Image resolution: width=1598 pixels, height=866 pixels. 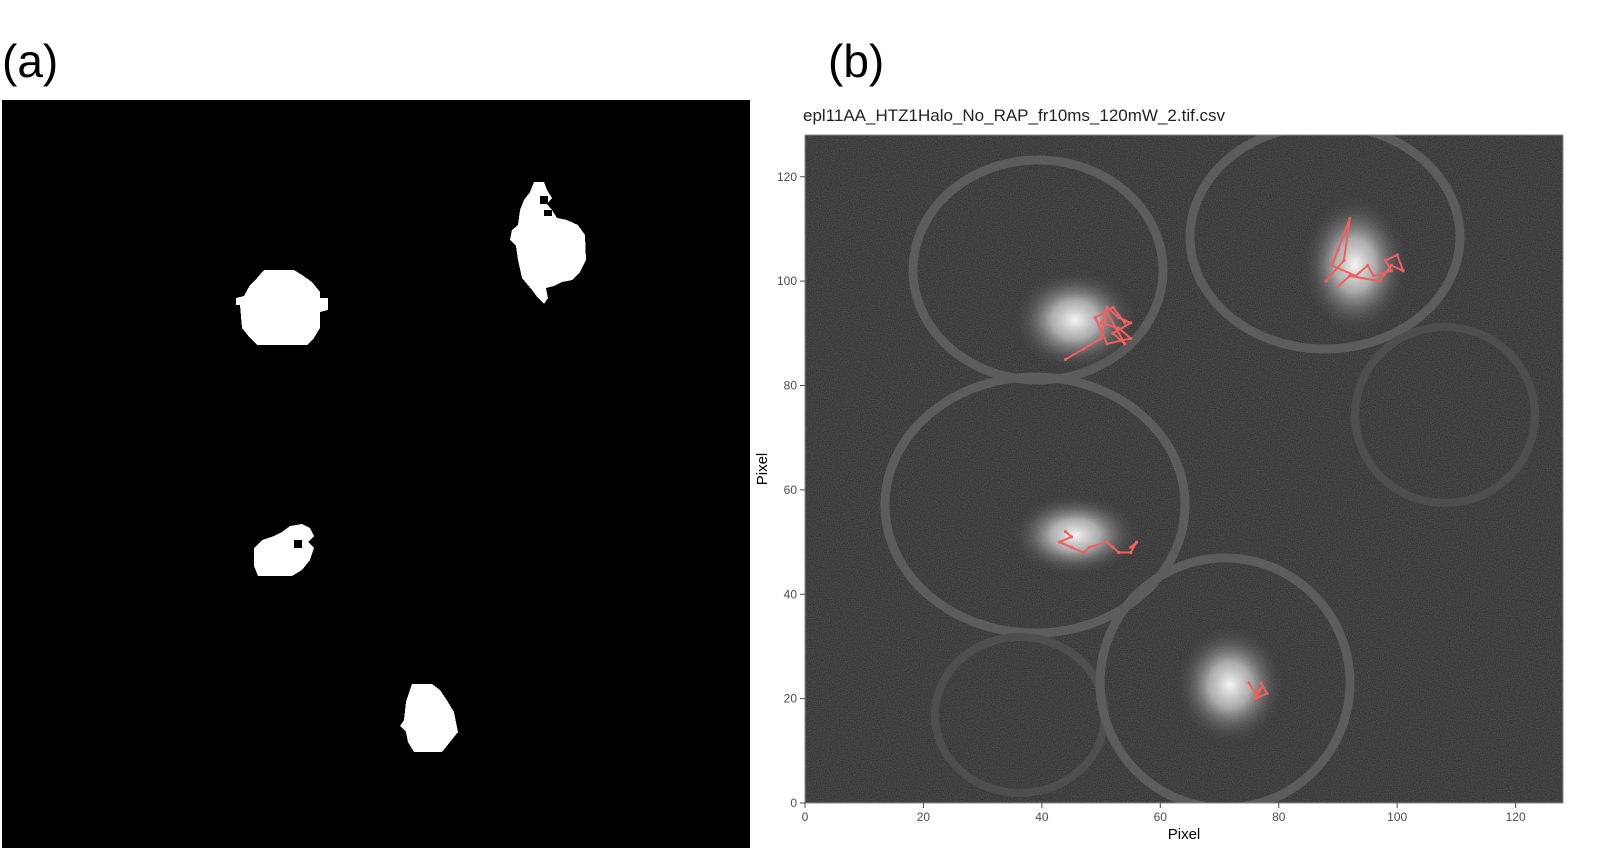 What do you see at coordinates (791, 386) in the screenshot?
I see `y-tick-label: 80` at bounding box center [791, 386].